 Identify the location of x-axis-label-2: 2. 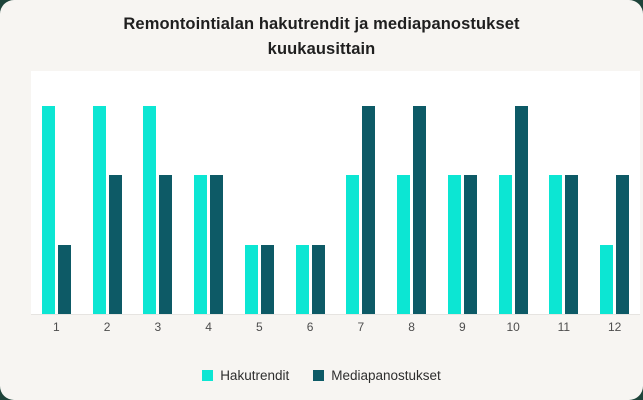
(107, 327).